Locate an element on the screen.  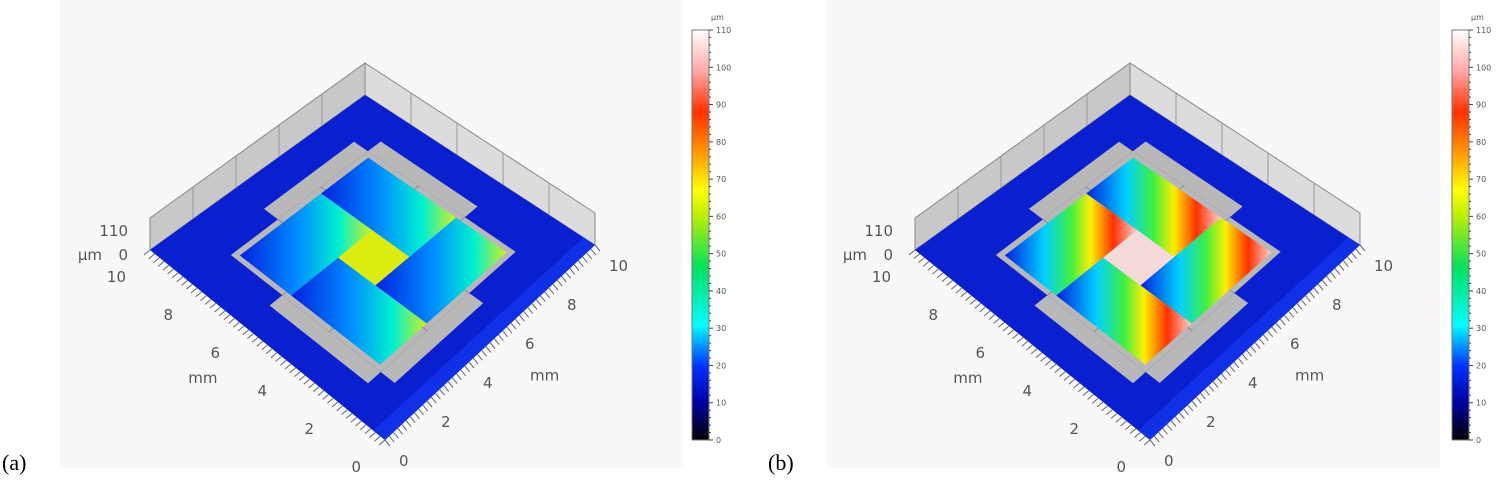
x-tick-label: 4 is located at coordinates (1253, 383).